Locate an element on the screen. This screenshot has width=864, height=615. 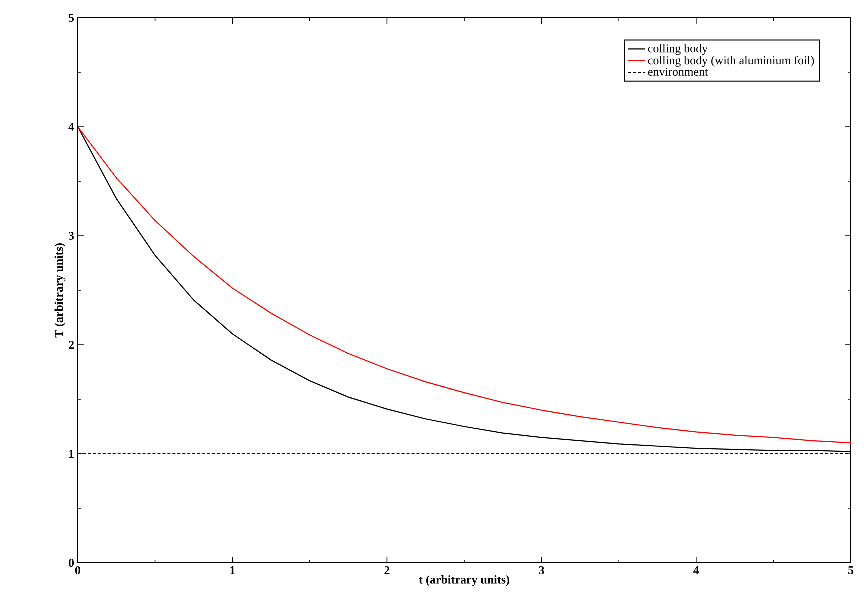
x-tick-label: 3 is located at coordinates (541, 570).